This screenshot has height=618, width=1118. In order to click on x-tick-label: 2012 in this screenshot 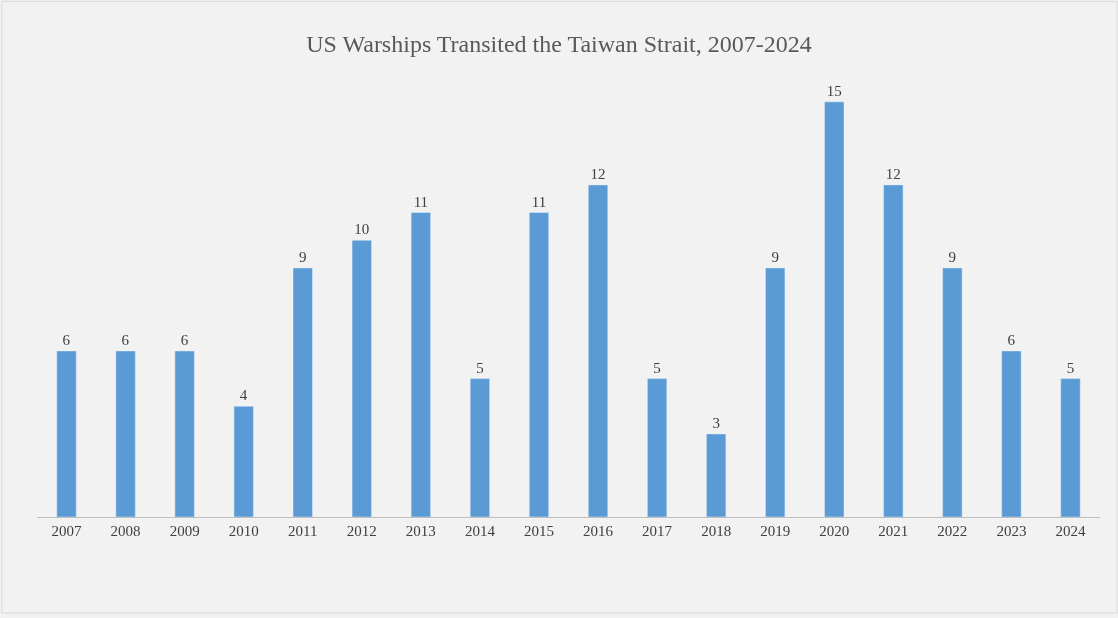, I will do `click(361, 531)`.